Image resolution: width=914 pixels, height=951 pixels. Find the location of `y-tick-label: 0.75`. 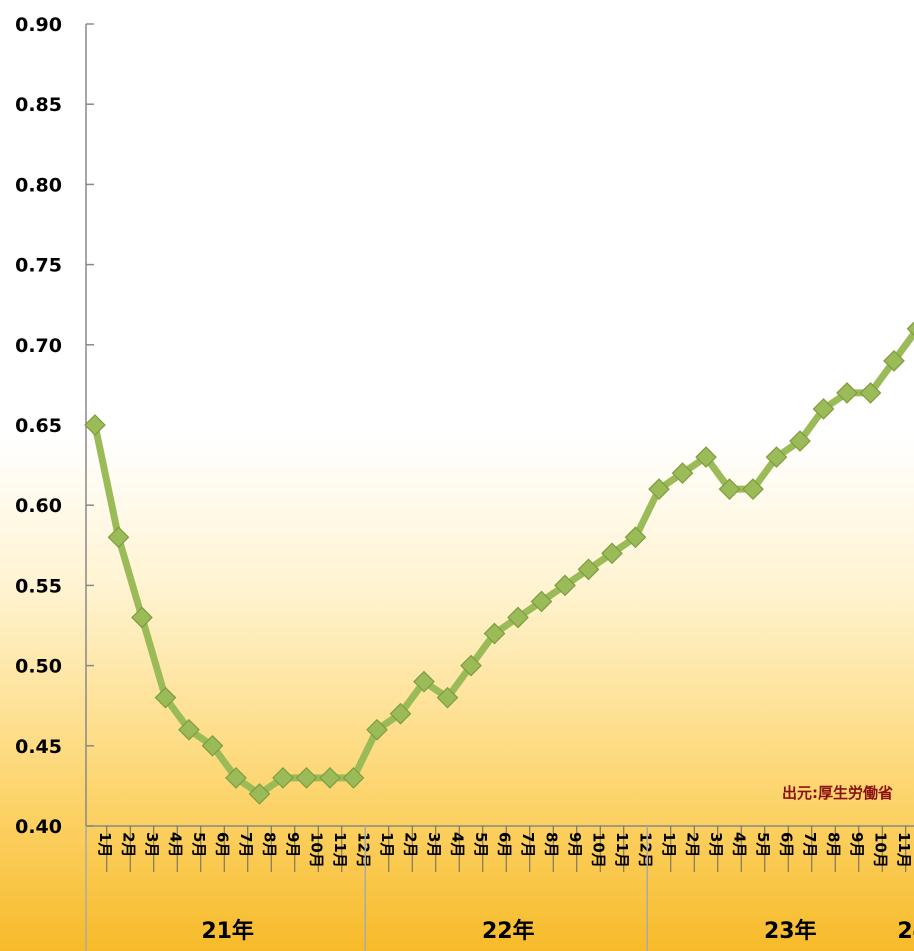

y-tick-label: 0.75 is located at coordinates (38, 266).